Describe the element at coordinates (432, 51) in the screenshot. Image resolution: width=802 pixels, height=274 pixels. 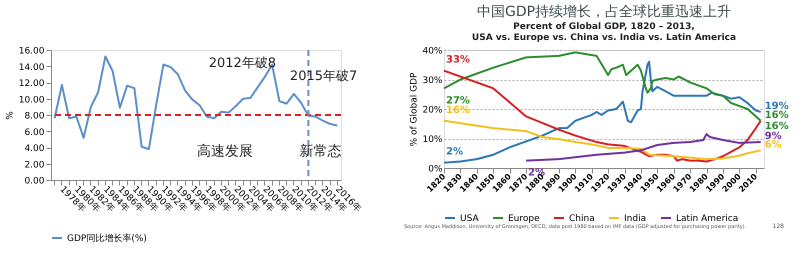
I see `y-tick-label: 40%` at that location.